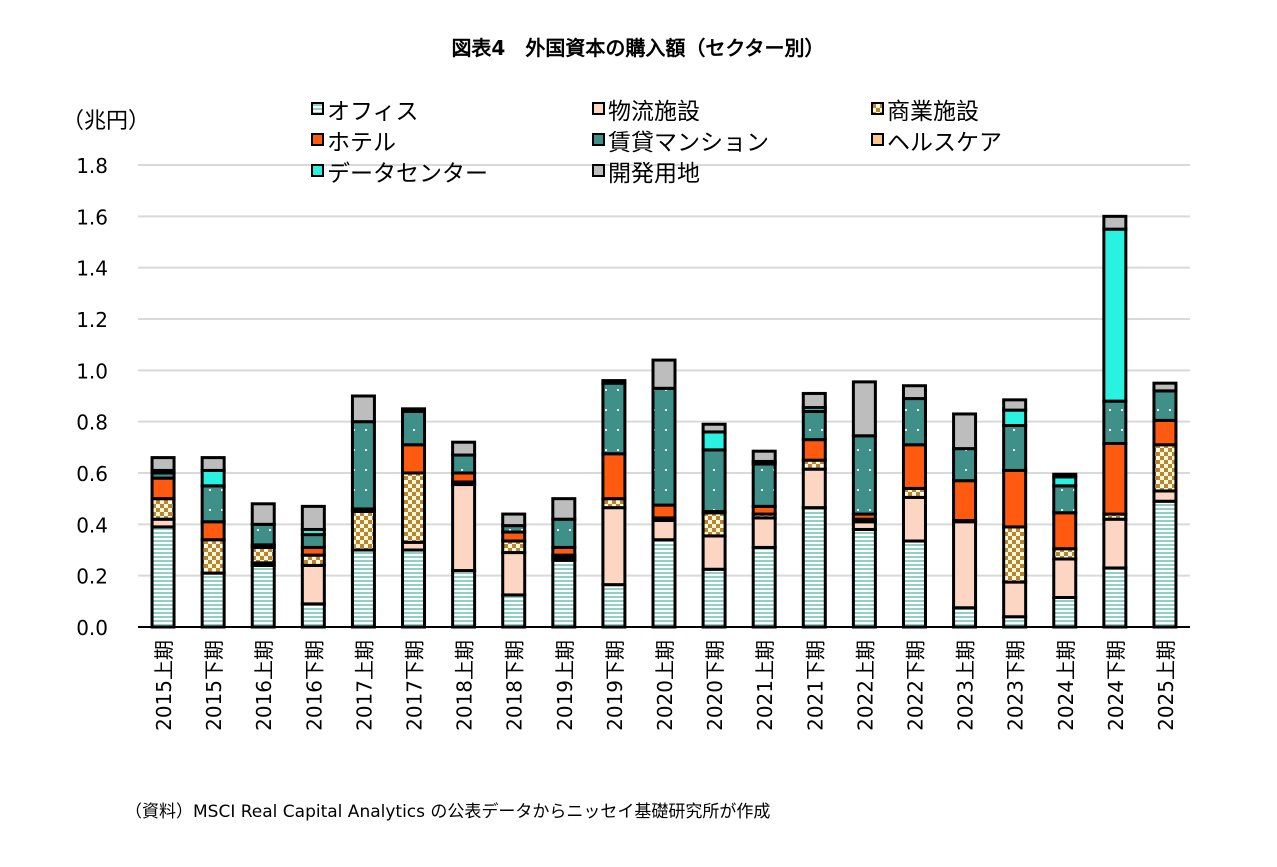 Image resolution: width=1277 pixels, height=867 pixels. I want to click on legend-label: 商業施設, so click(933, 112).